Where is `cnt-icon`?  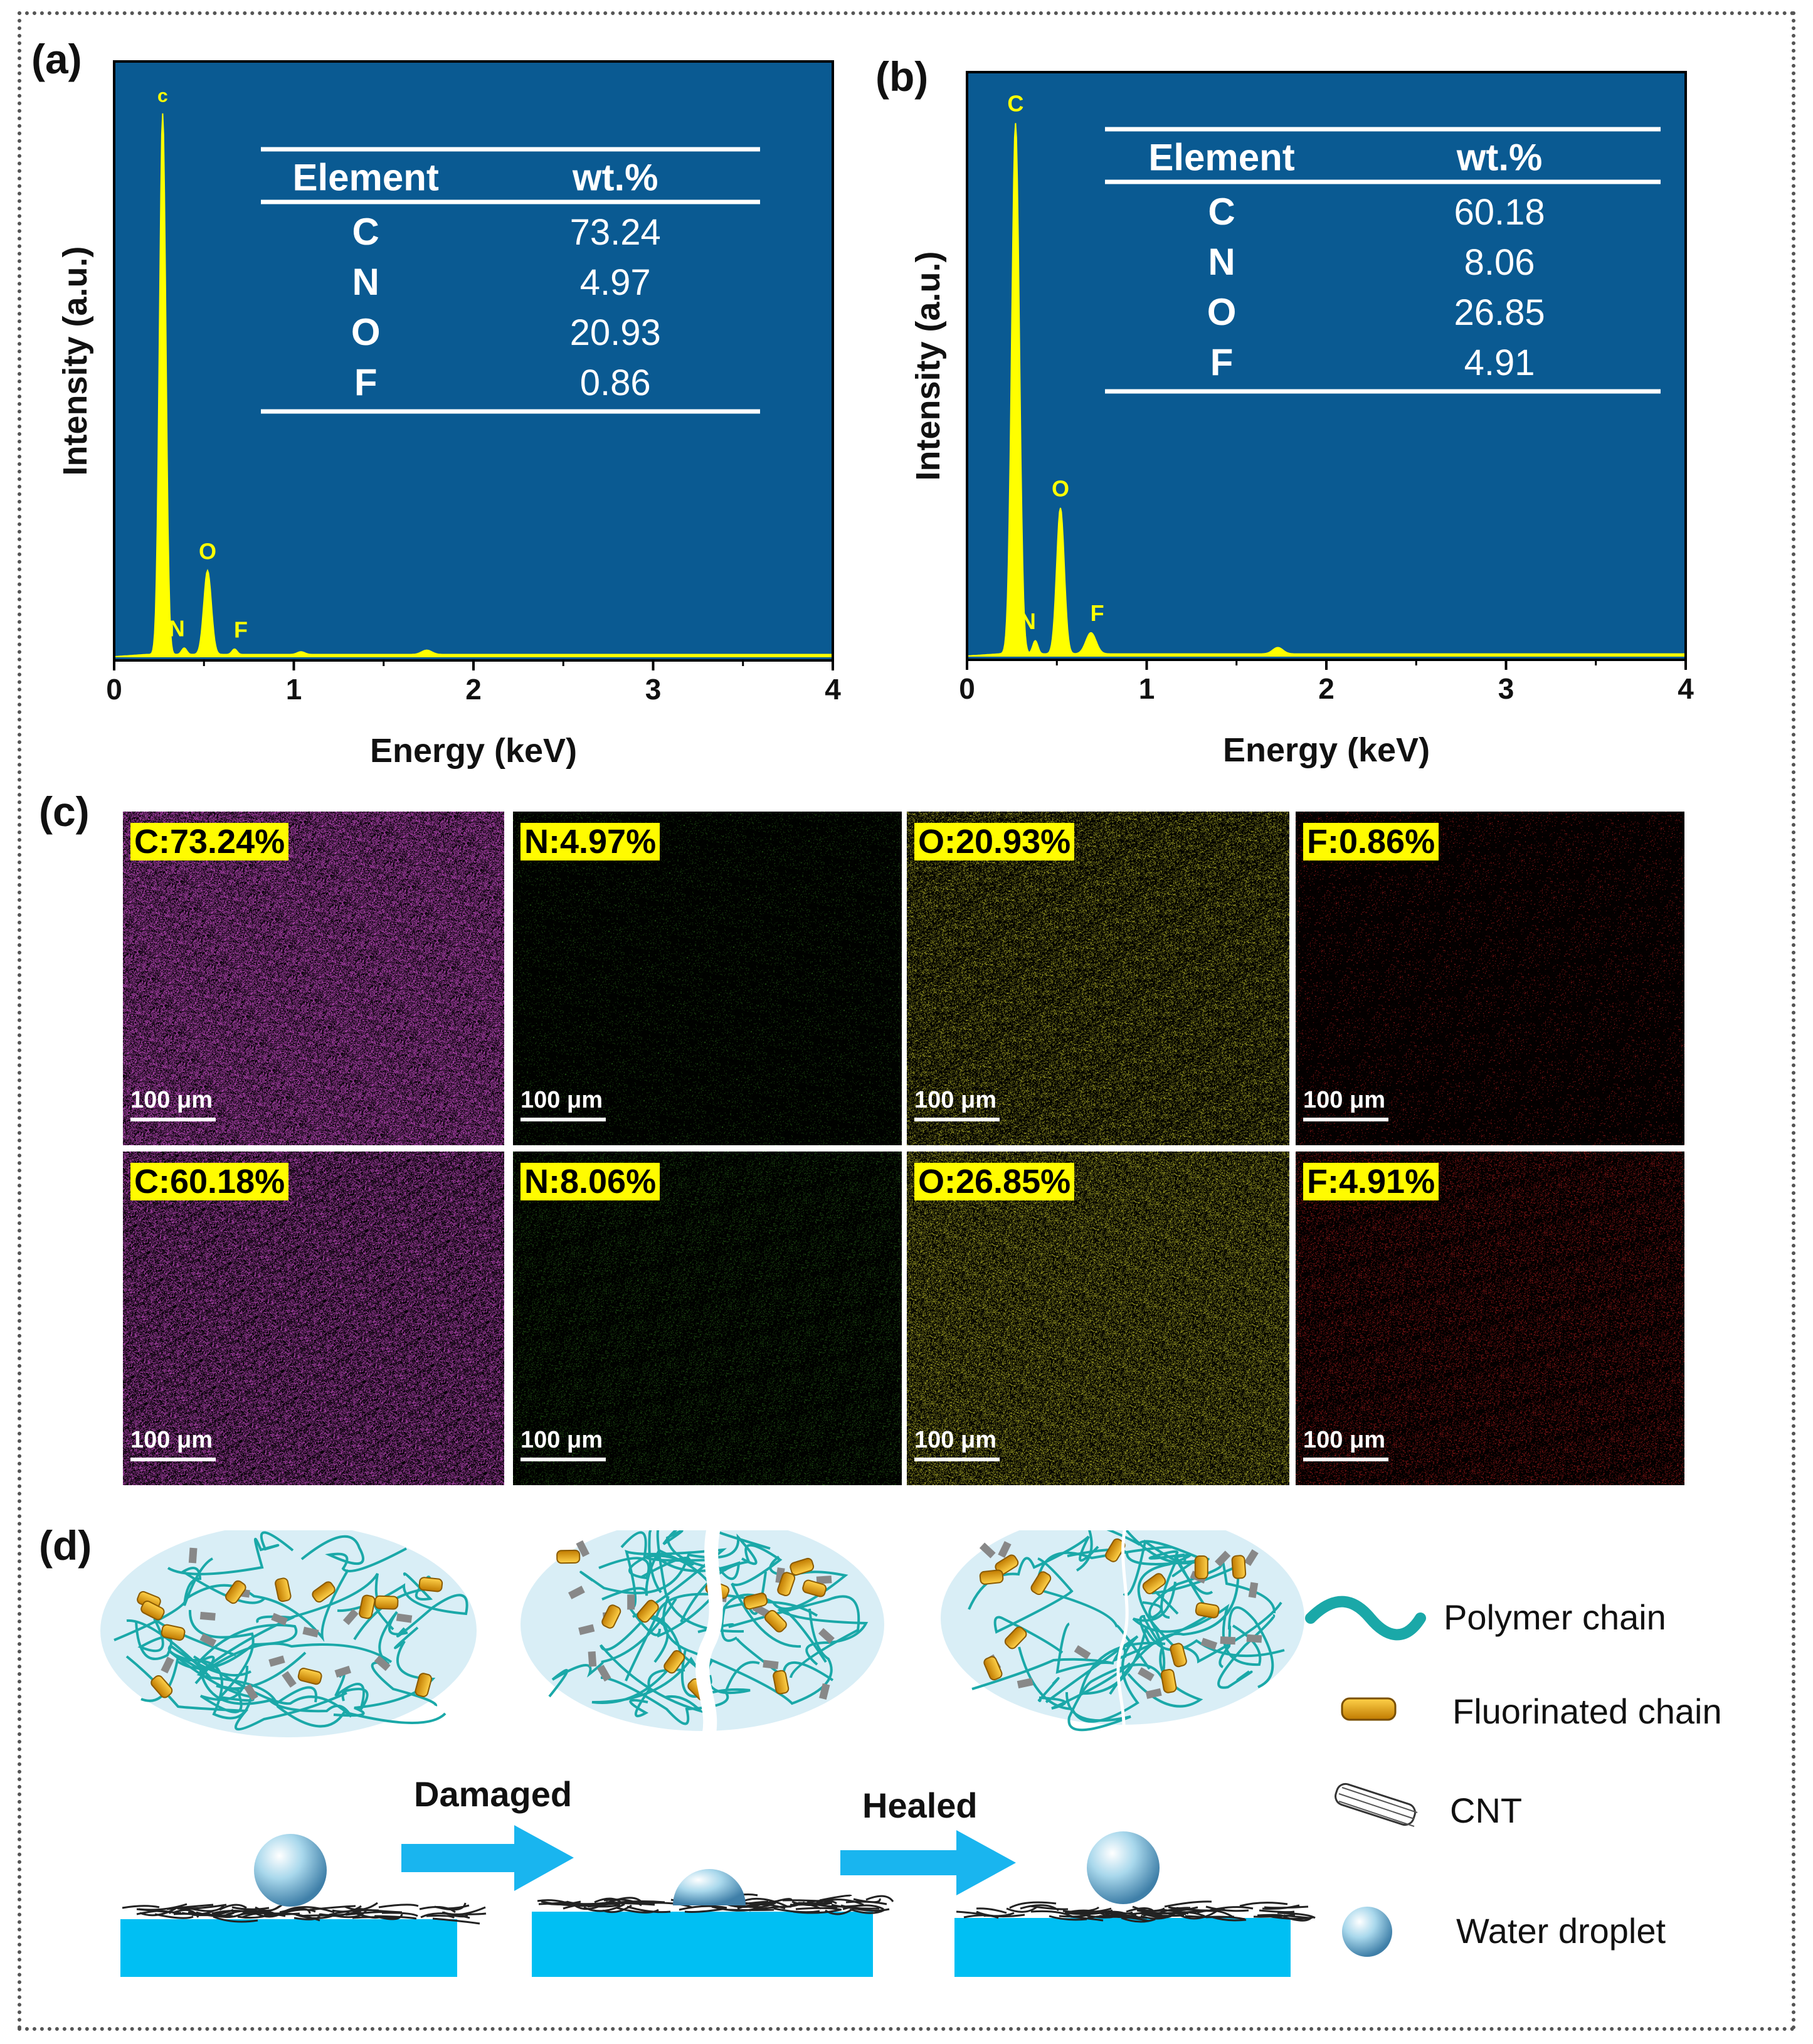
cnt-icon is located at coordinates (1376, 1804).